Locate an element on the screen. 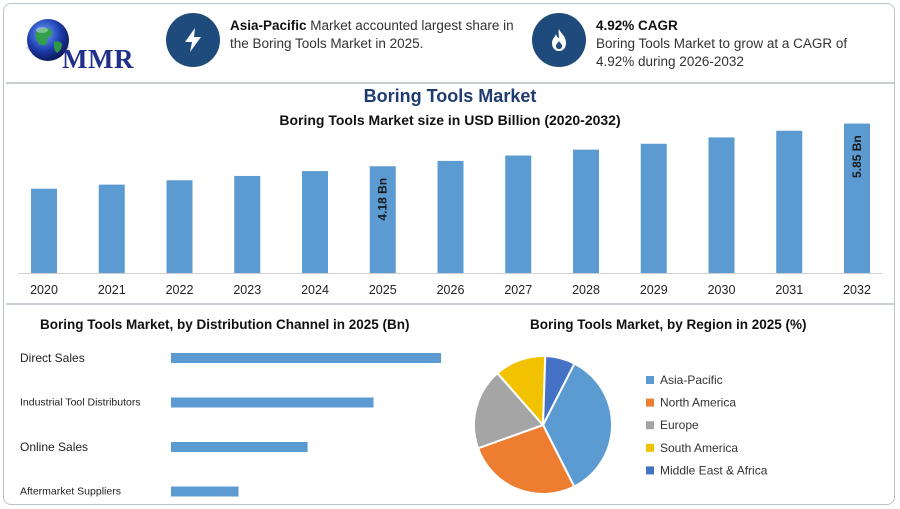 The height and width of the screenshot is (509, 900). bar-2023 is located at coordinates (247, 224).